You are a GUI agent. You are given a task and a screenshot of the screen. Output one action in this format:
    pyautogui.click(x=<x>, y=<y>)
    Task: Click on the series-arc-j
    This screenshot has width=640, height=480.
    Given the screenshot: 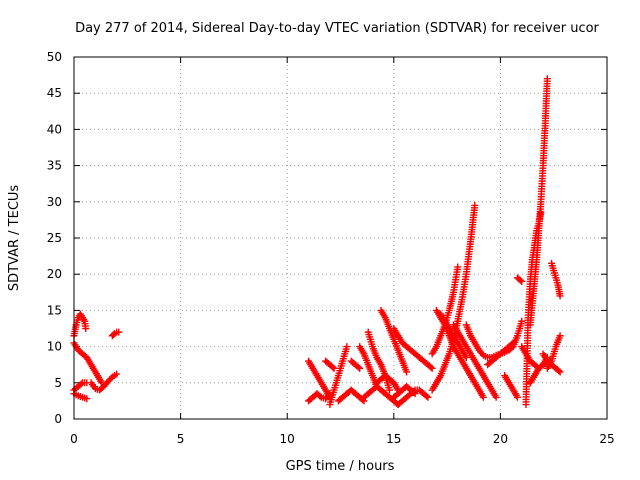 What is the action you would take?
    pyautogui.click(x=338, y=376)
    